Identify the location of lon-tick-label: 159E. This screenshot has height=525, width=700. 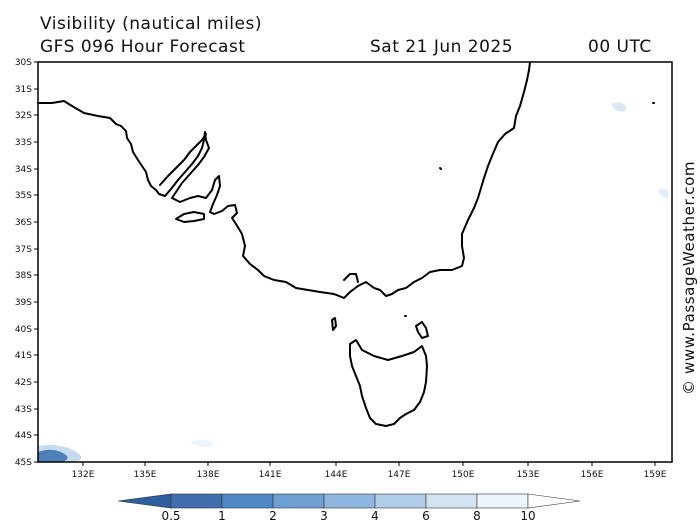
(655, 475).